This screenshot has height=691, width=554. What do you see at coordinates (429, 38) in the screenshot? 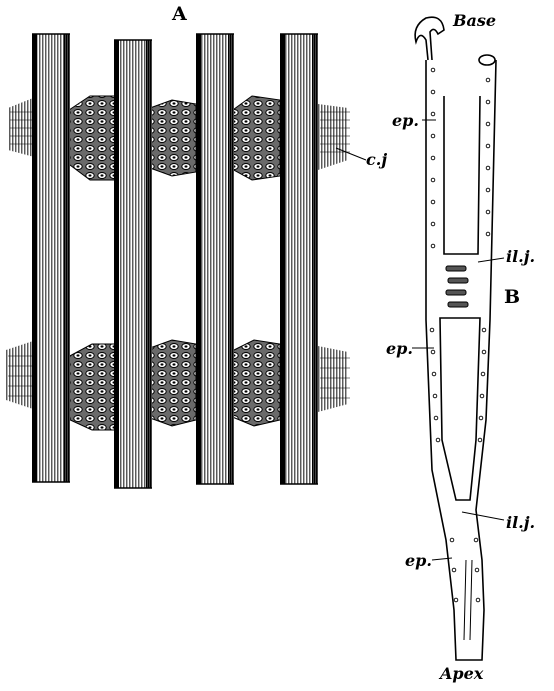
I see `base-hook` at bounding box center [429, 38].